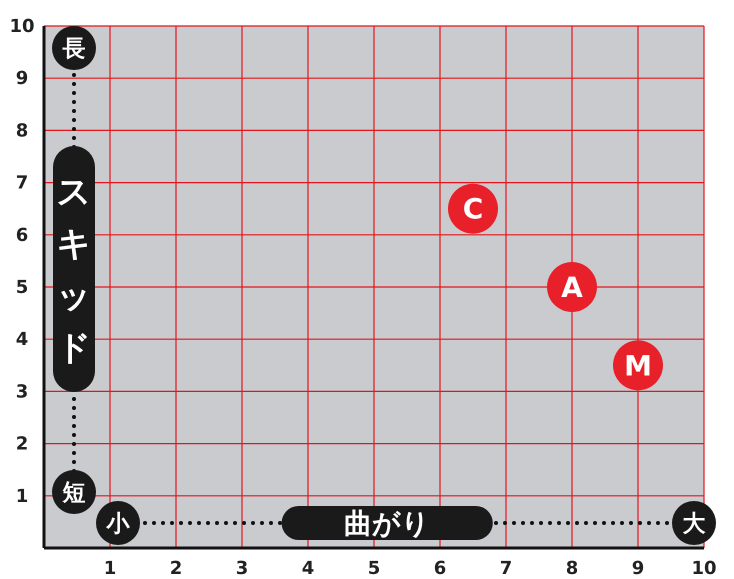 This screenshot has height=579, width=734. Describe the element at coordinates (440, 568) in the screenshot. I see `x-tick-label: 6` at that location.